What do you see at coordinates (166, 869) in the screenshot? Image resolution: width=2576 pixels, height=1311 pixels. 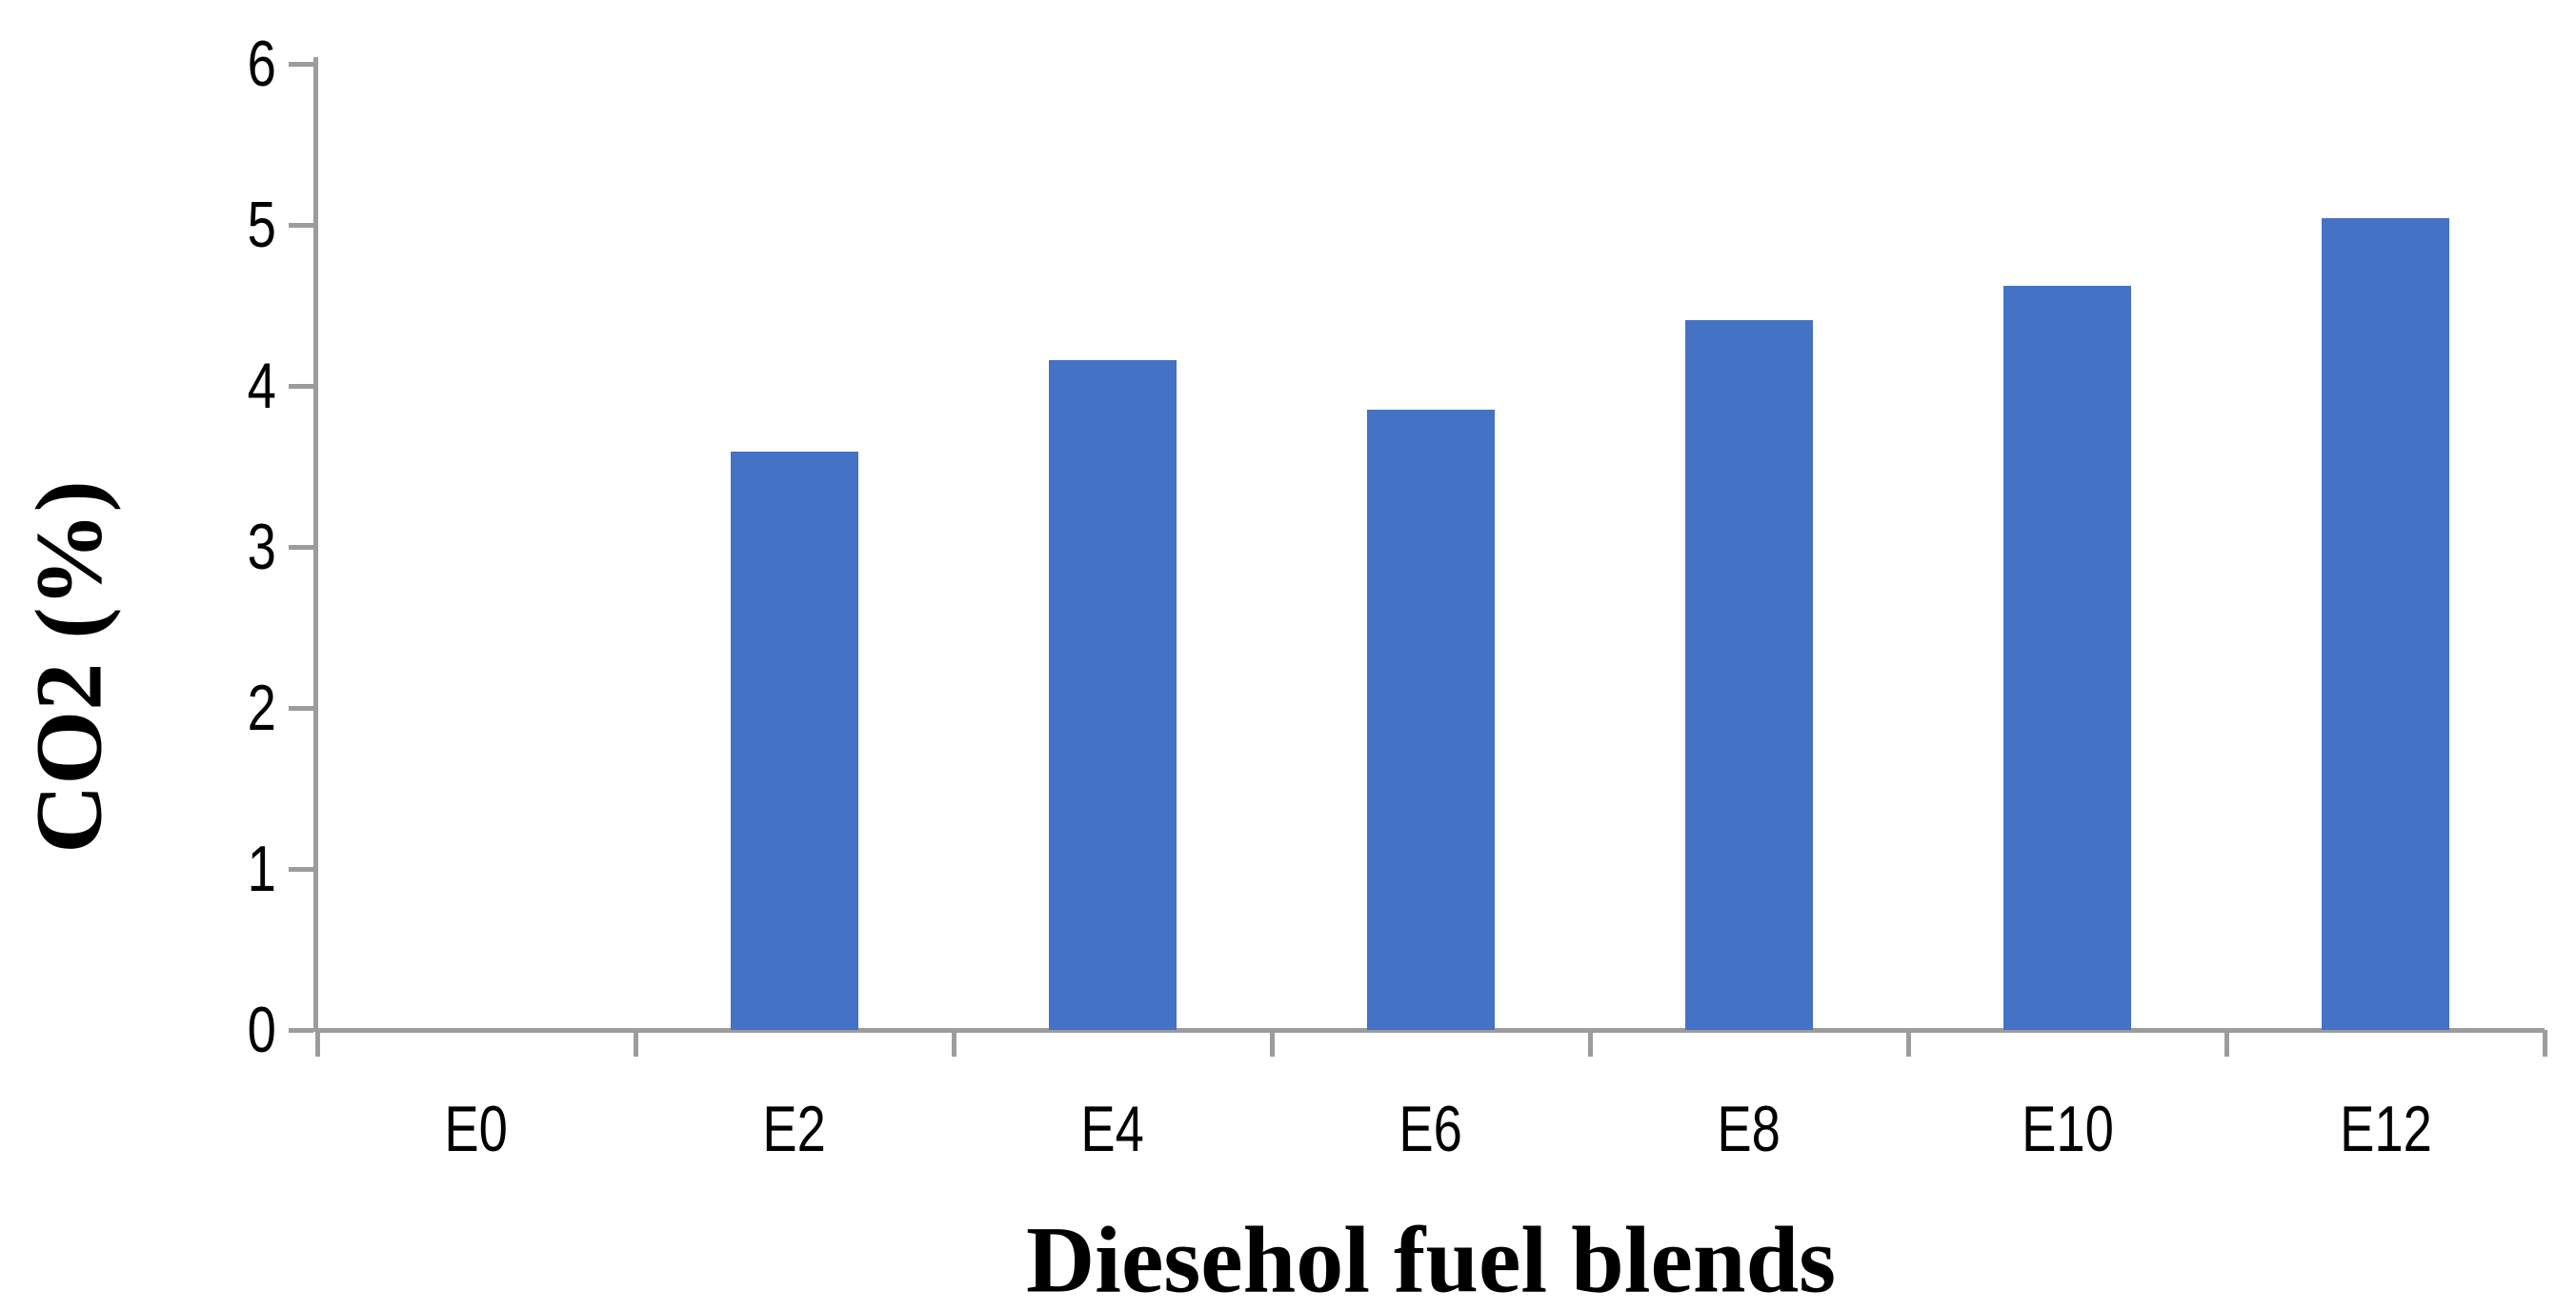 I see `y-tick-label: 1` at bounding box center [166, 869].